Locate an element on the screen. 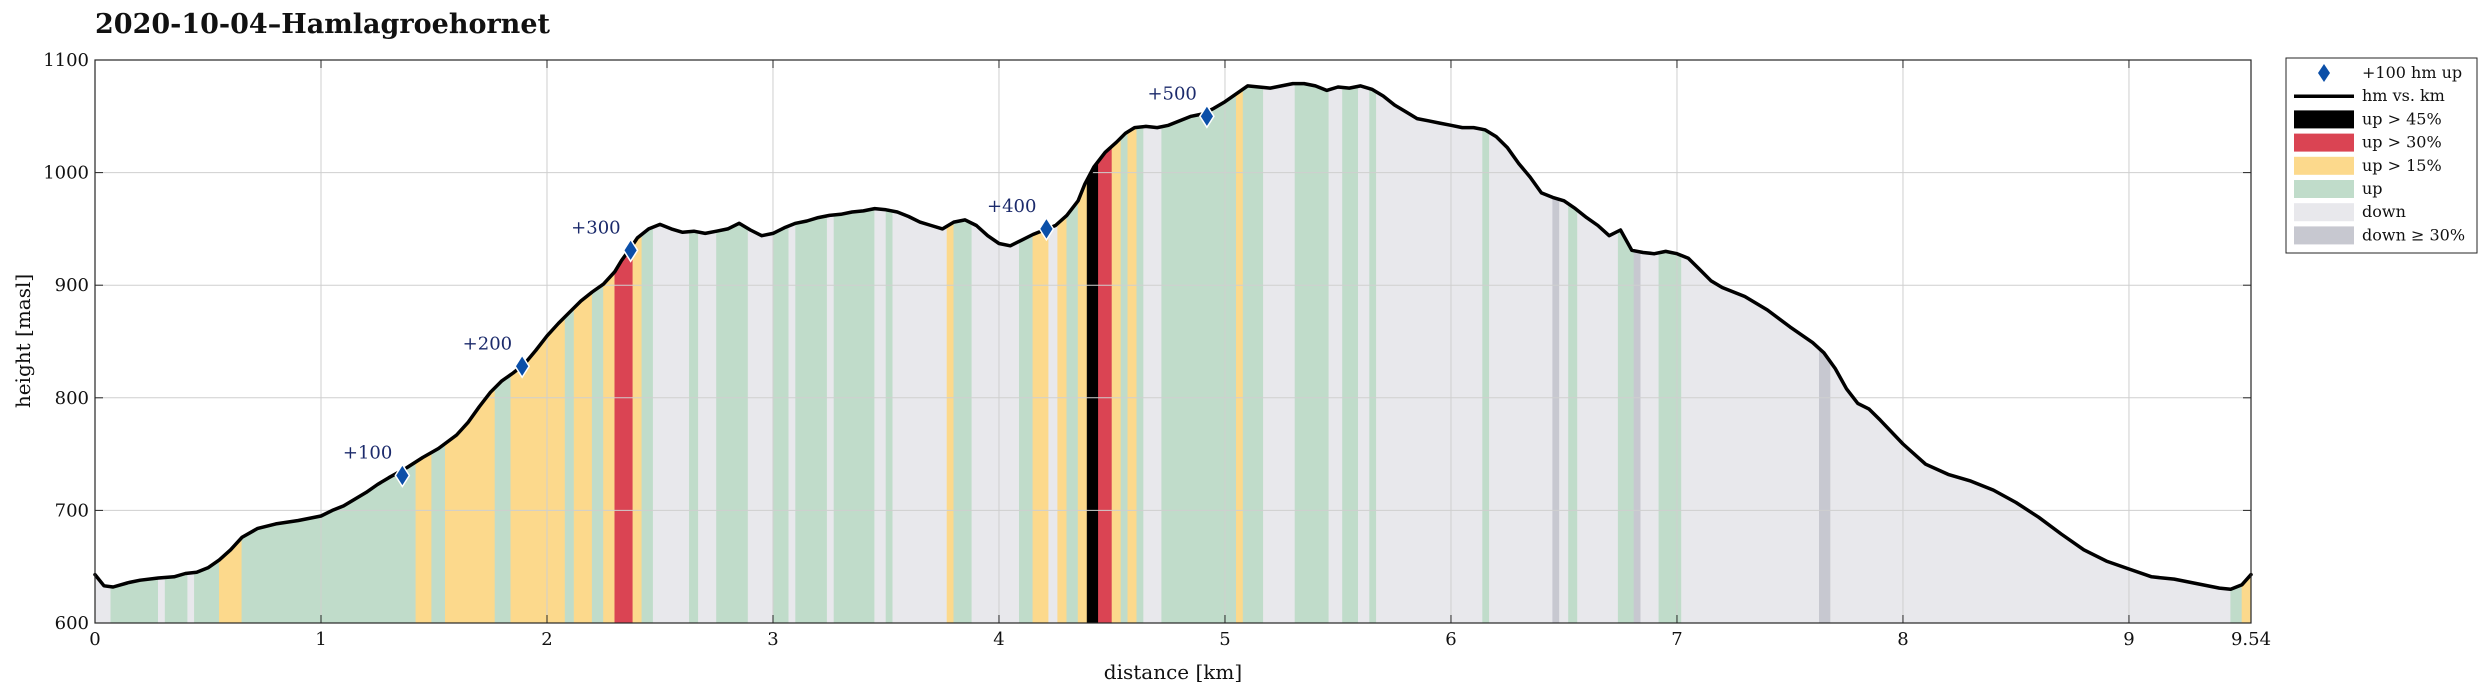  y-tick-label: 1000 is located at coordinates (66, 173).